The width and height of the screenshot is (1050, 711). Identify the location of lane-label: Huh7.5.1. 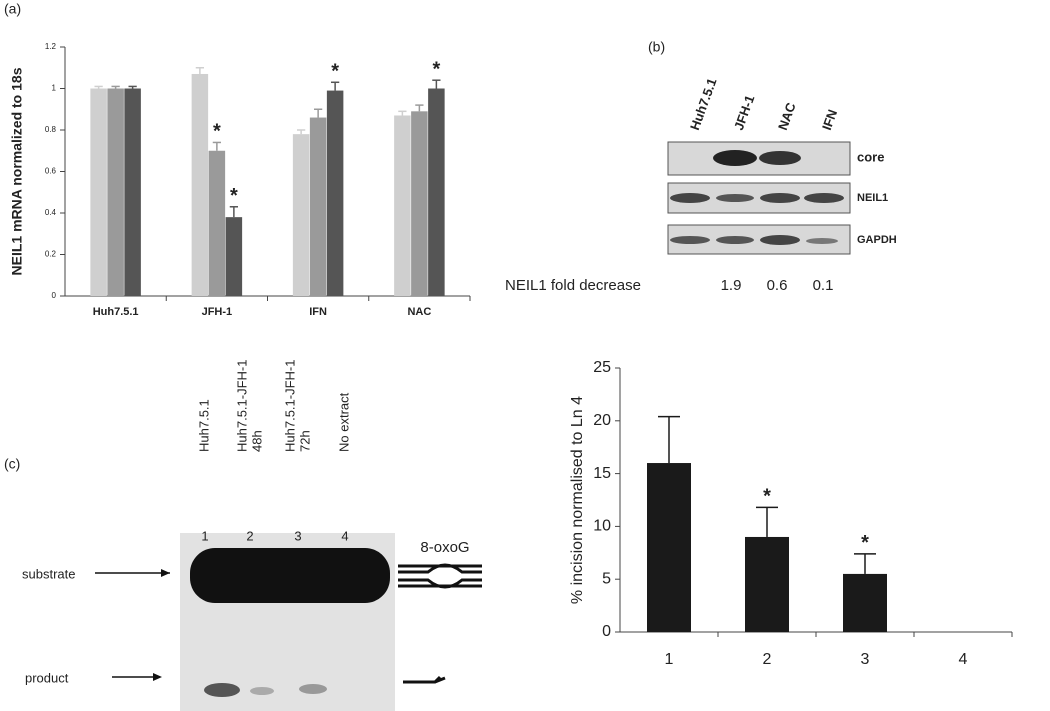
(703, 104).